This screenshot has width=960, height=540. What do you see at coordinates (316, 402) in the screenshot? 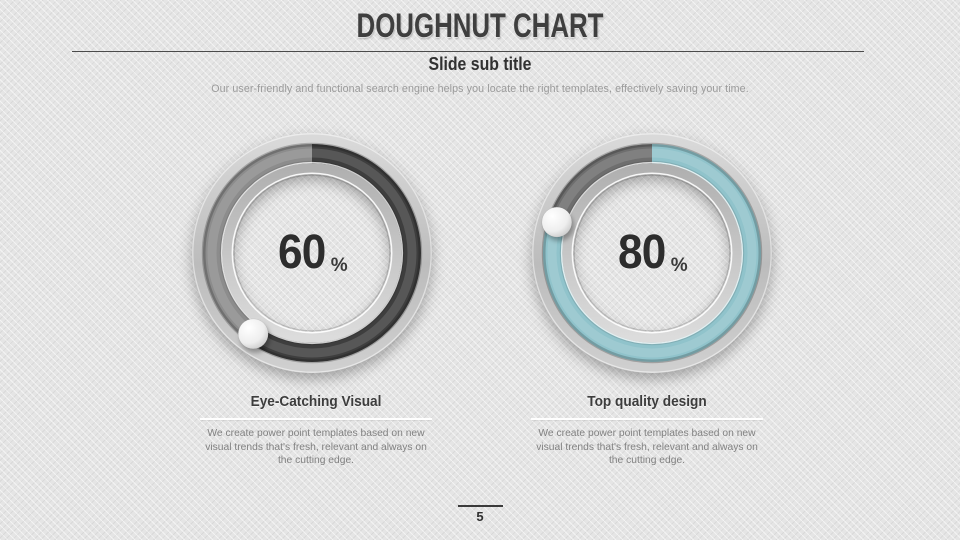
I see `caption-title: Eye-Catching Visual` at bounding box center [316, 402].